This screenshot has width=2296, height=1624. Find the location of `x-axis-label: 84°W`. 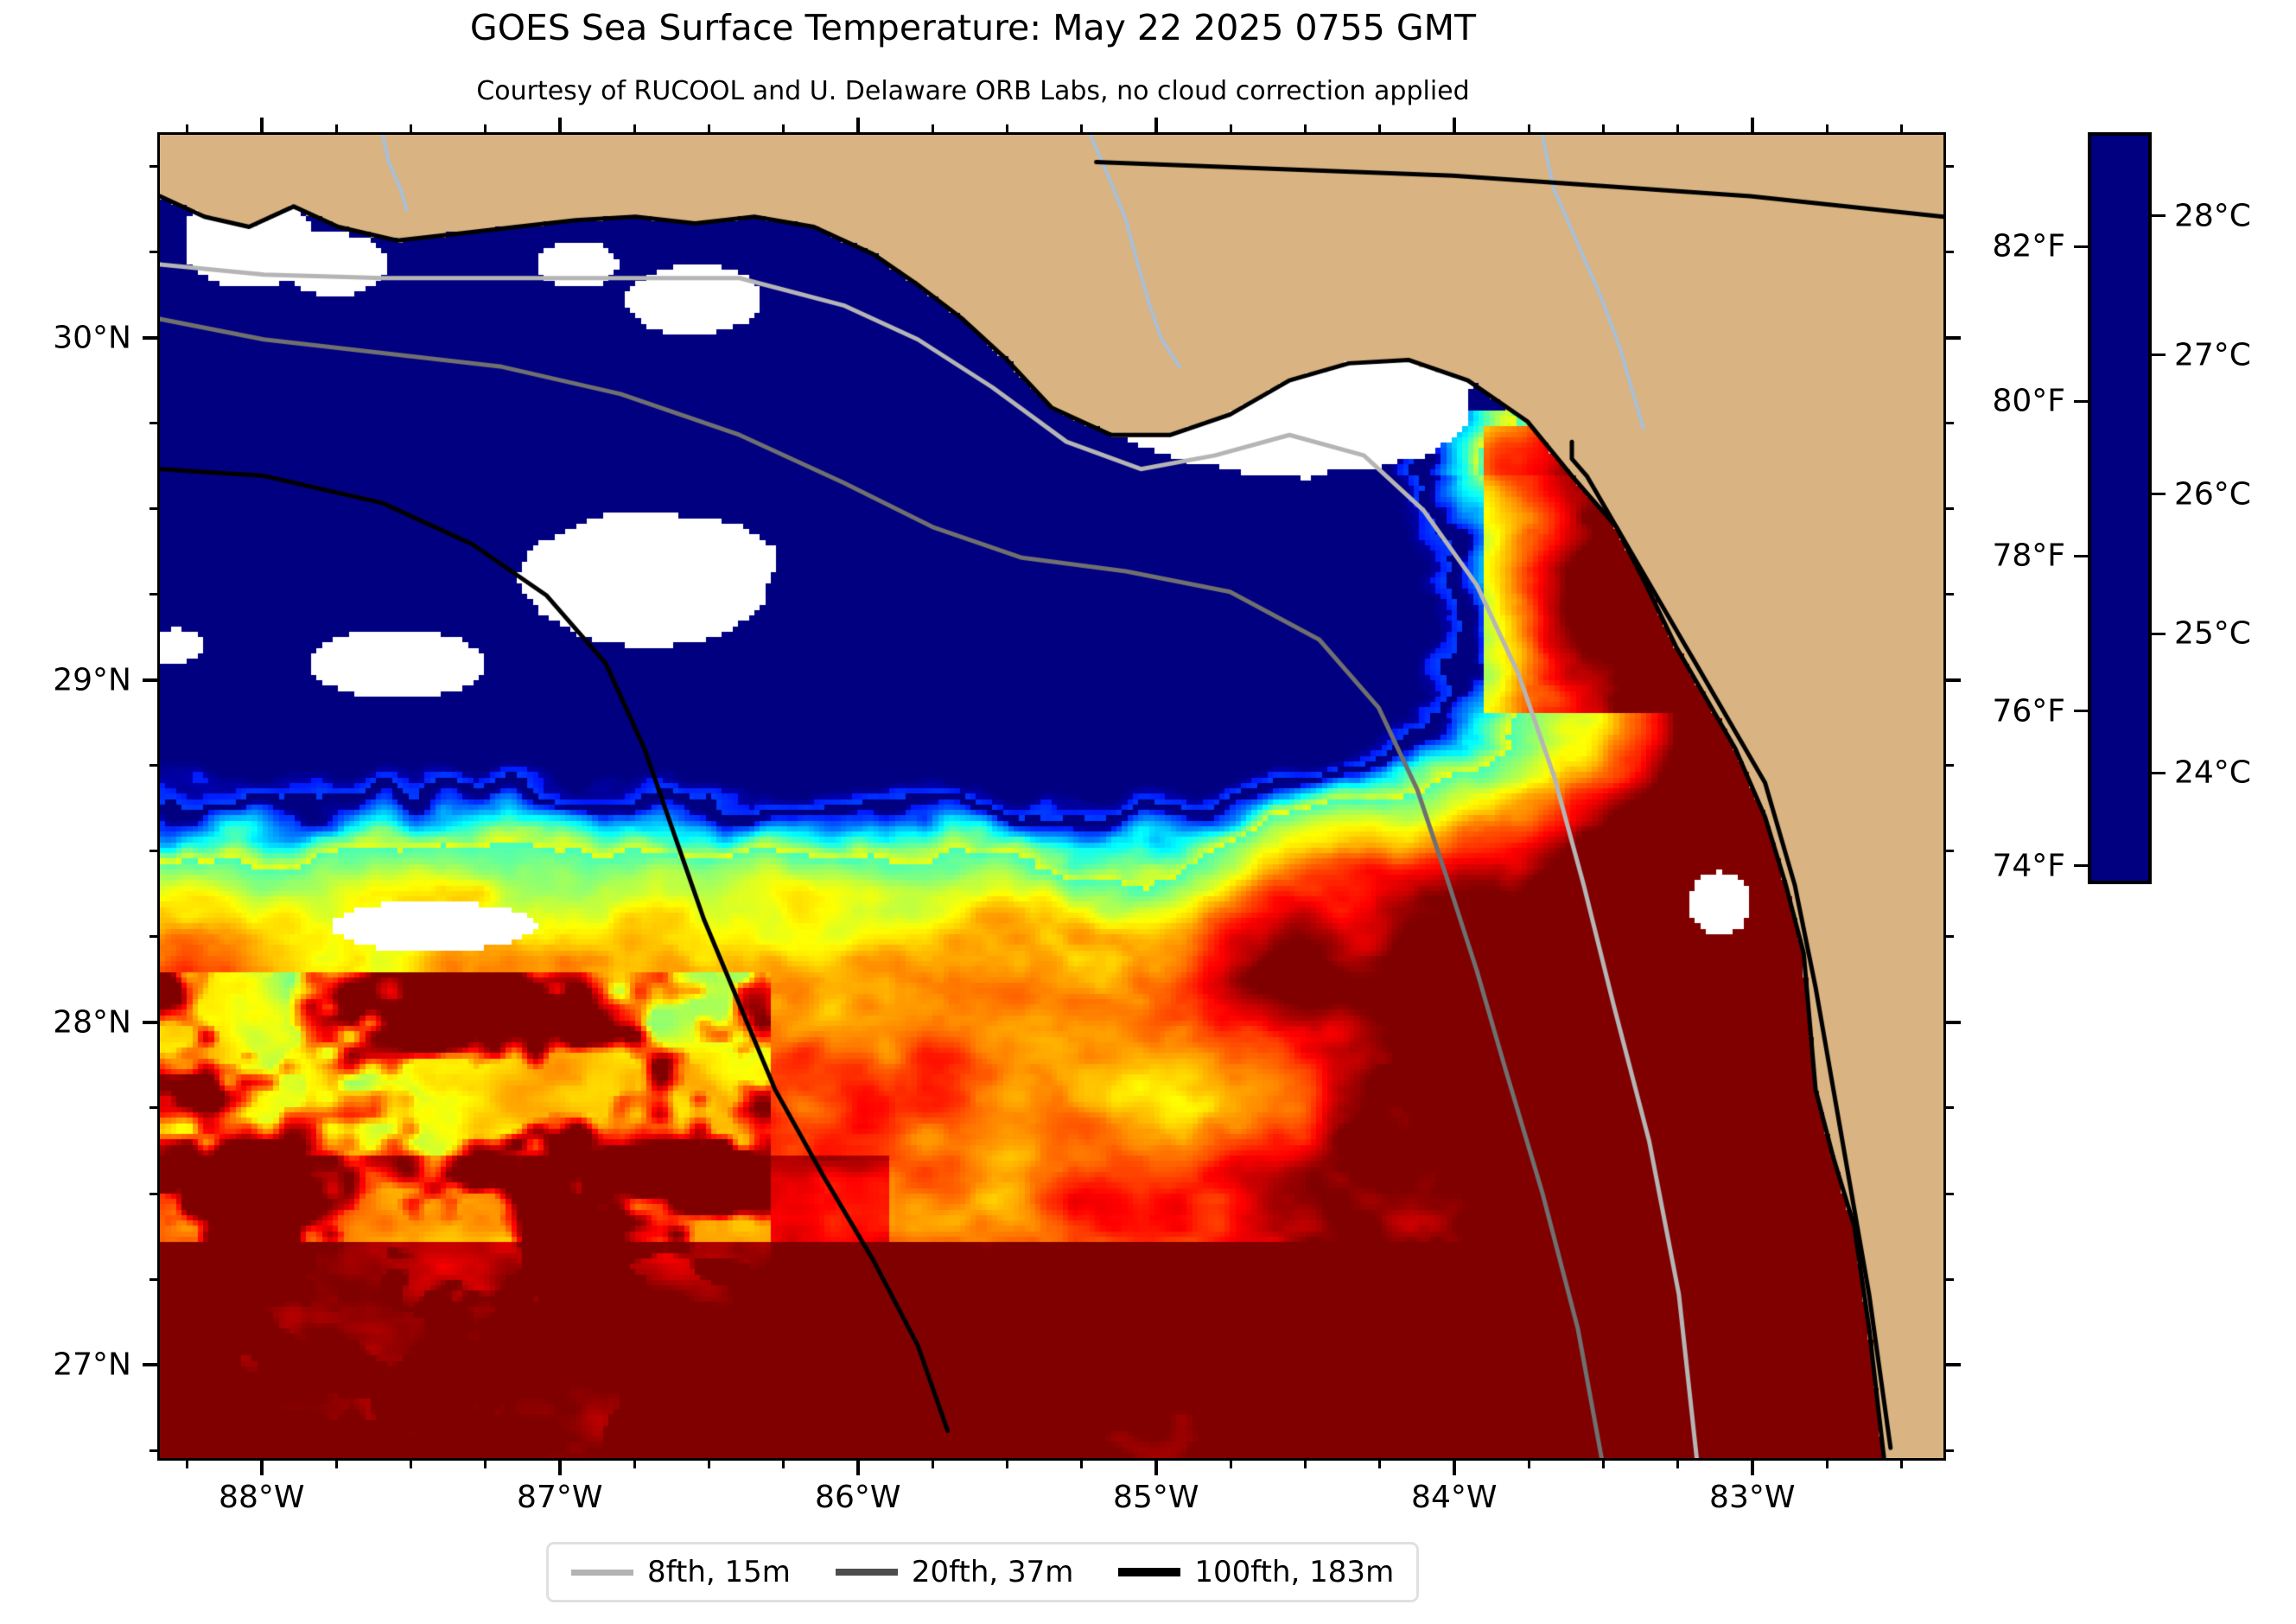

x-axis-label: 84°W is located at coordinates (1454, 1497).